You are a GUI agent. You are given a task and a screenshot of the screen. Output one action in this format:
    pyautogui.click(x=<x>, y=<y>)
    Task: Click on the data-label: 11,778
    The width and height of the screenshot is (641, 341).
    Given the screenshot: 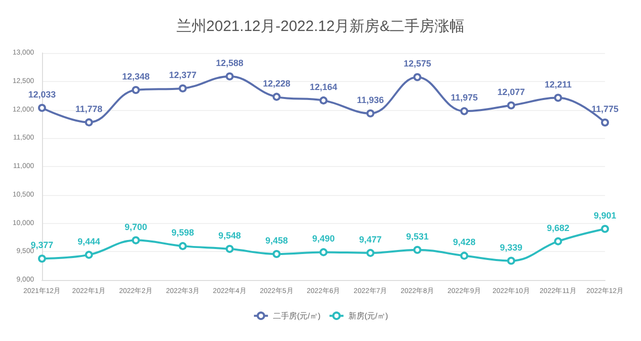 What is the action you would take?
    pyautogui.click(x=88, y=109)
    